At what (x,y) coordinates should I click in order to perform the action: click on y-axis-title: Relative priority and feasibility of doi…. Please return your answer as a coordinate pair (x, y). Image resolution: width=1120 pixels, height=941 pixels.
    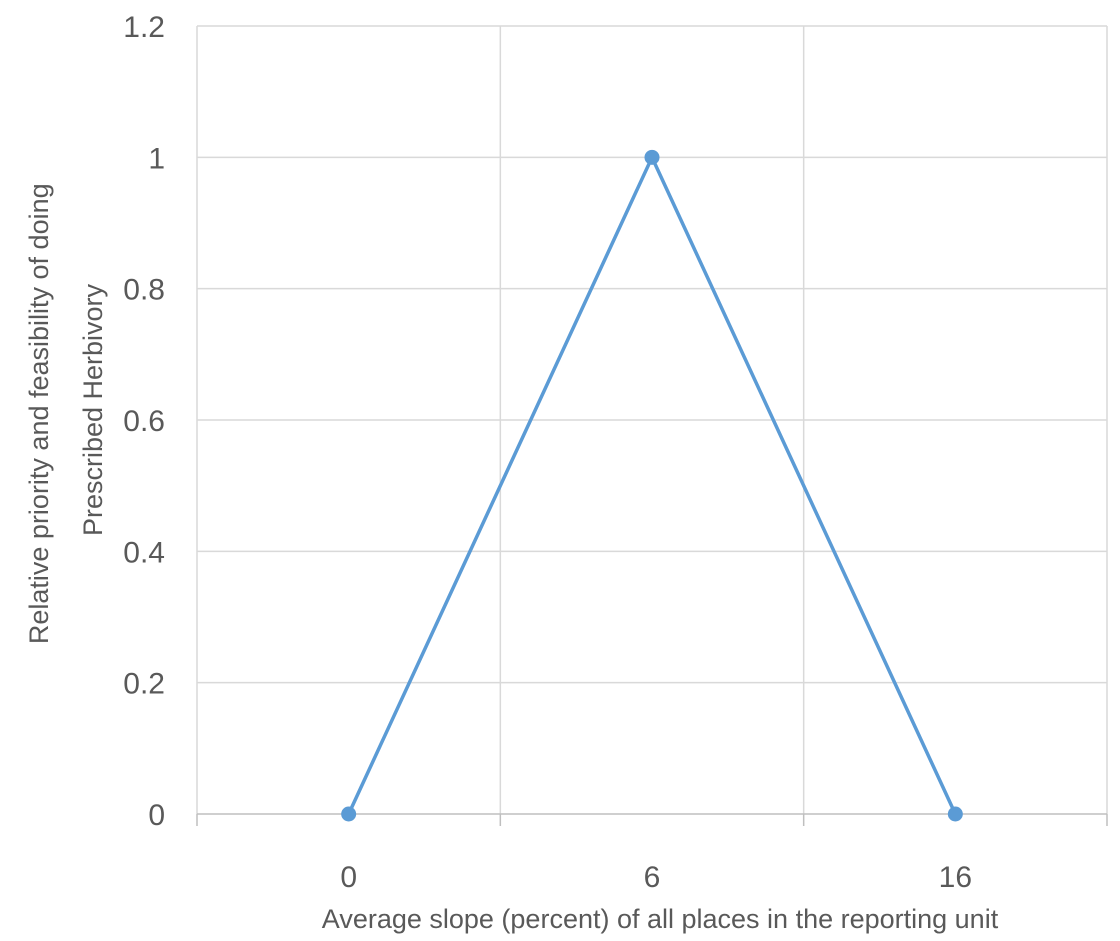
    Looking at the image, I should click on (66, 410).